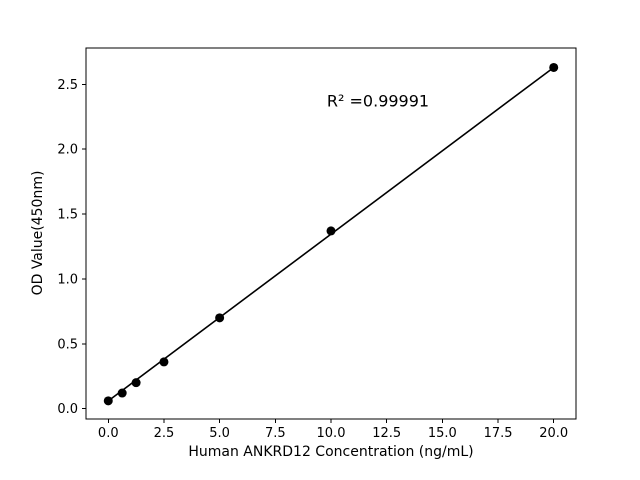 The height and width of the screenshot is (480, 640). Describe the element at coordinates (219, 433) in the screenshot. I see `x-tick-label: 5.0` at that location.